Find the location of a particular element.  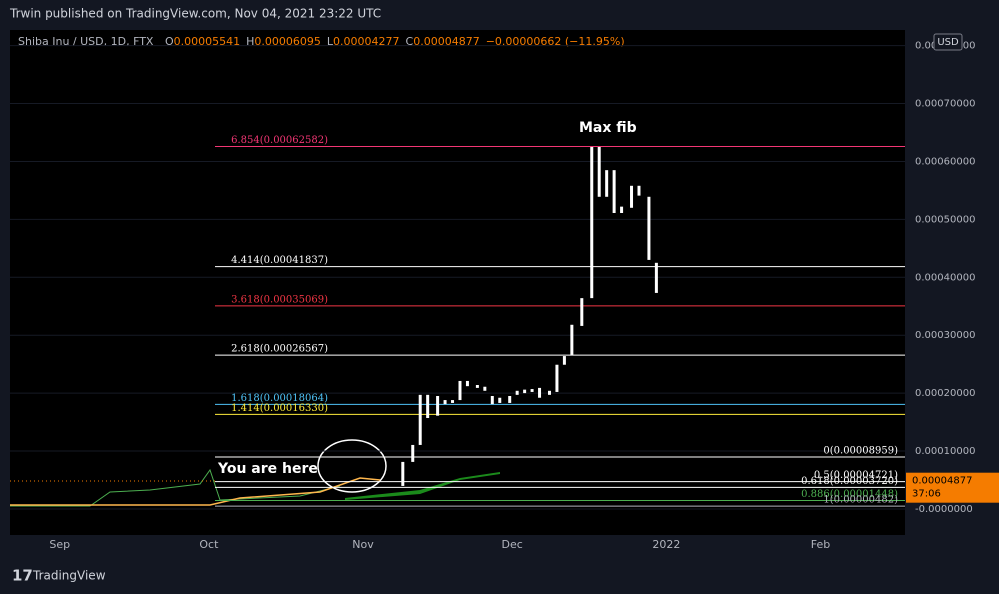

footer-bar is located at coordinates (499, 577).